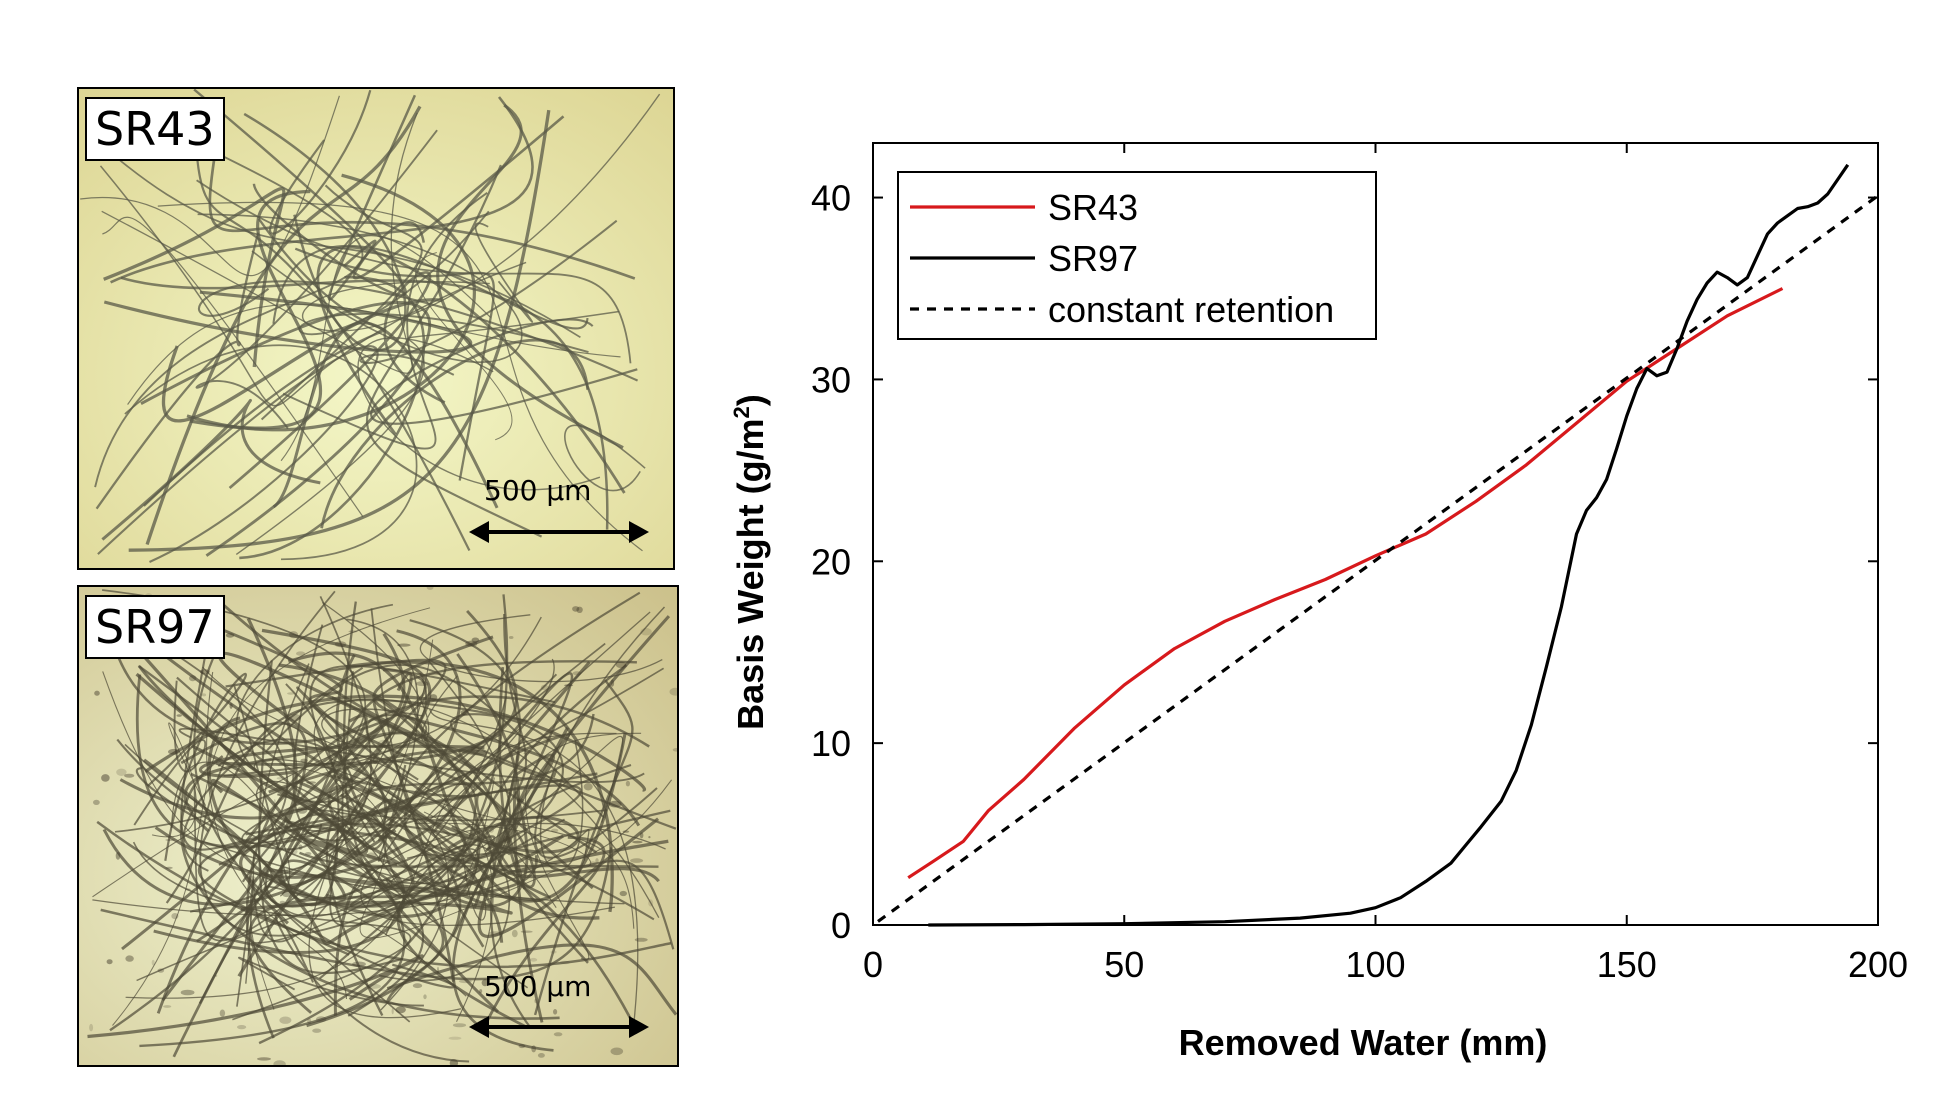  What do you see at coordinates (742, 412) in the screenshot?
I see `y-axis-label-superscript: 2` at bounding box center [742, 412].